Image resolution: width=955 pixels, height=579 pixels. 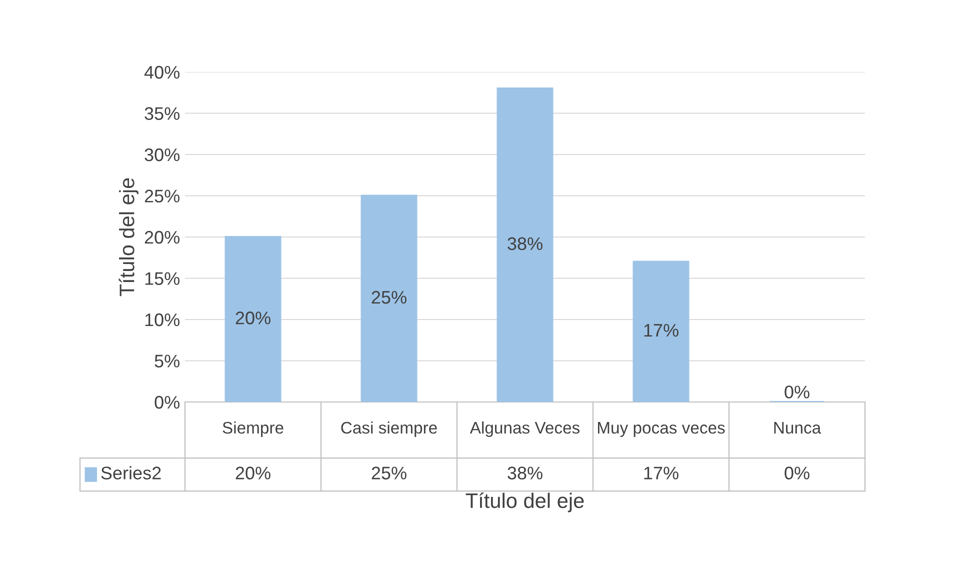 What do you see at coordinates (162, 319) in the screenshot?
I see `y-tick-label: 10%` at bounding box center [162, 319].